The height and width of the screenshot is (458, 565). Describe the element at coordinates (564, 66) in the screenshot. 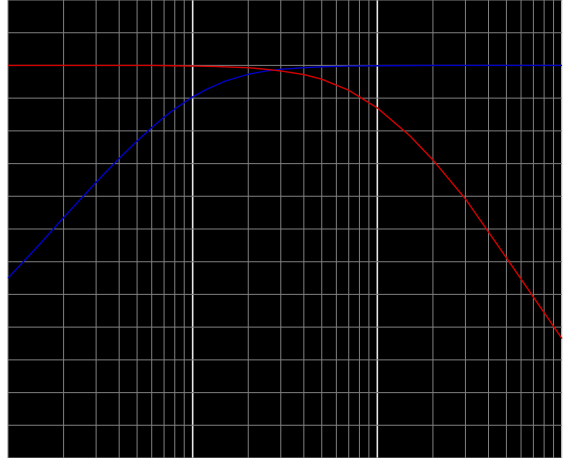

I see `edge-label-0: L` at that location.